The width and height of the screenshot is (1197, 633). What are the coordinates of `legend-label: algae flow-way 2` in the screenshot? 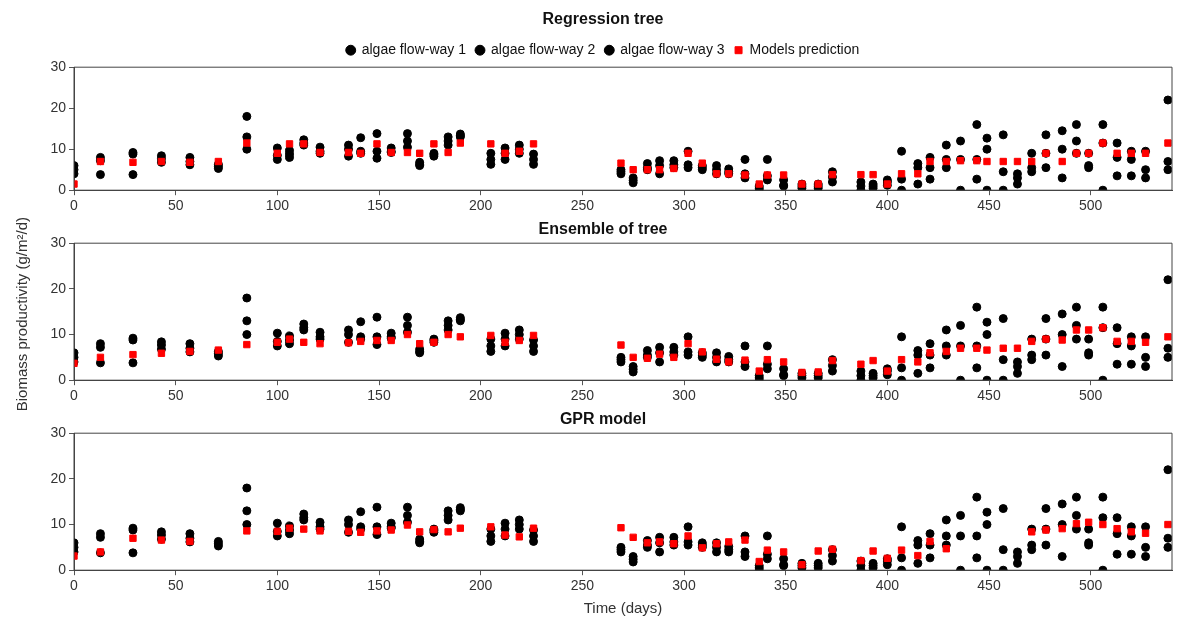 It's located at (543, 49).